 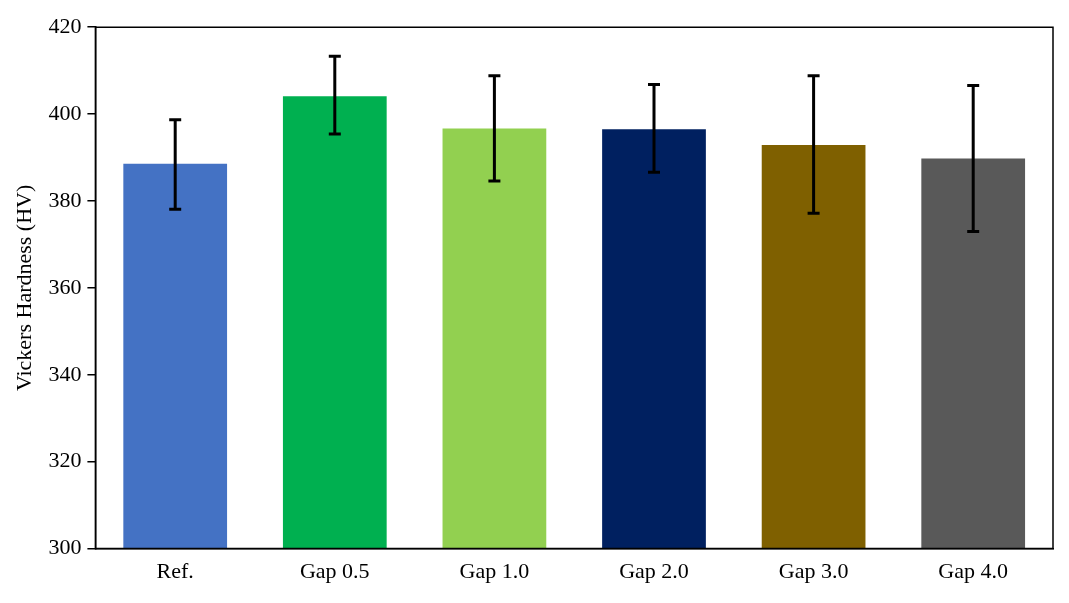 What do you see at coordinates (334, 570) in the screenshot?
I see `x-tick-label: Gap 0.5` at bounding box center [334, 570].